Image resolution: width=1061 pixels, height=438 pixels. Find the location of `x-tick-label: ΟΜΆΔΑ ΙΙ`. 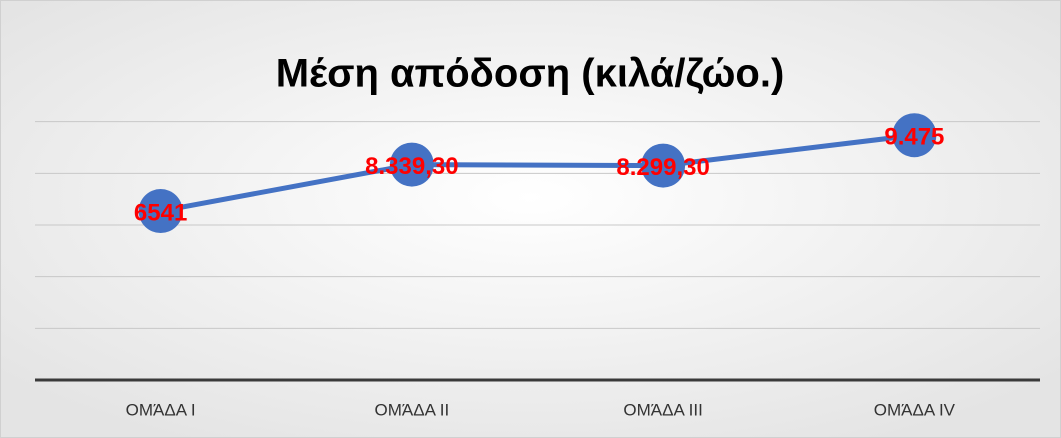

x-tick-label: ΟΜΆΔΑ ΙΙ is located at coordinates (412, 409).